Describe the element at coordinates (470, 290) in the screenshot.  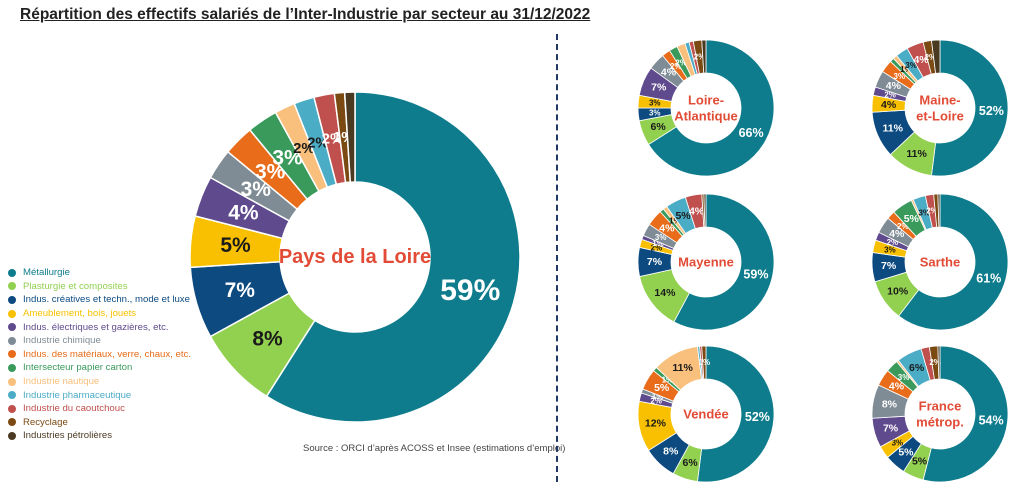
I see `slice-label: 59%` at that location.